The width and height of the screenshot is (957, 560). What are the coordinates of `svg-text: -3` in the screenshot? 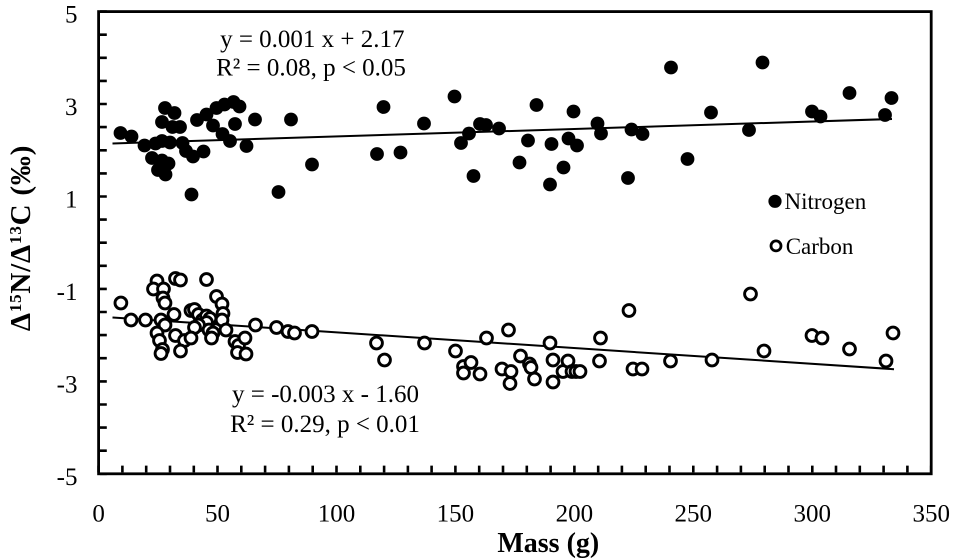 It's located at (67, 384).